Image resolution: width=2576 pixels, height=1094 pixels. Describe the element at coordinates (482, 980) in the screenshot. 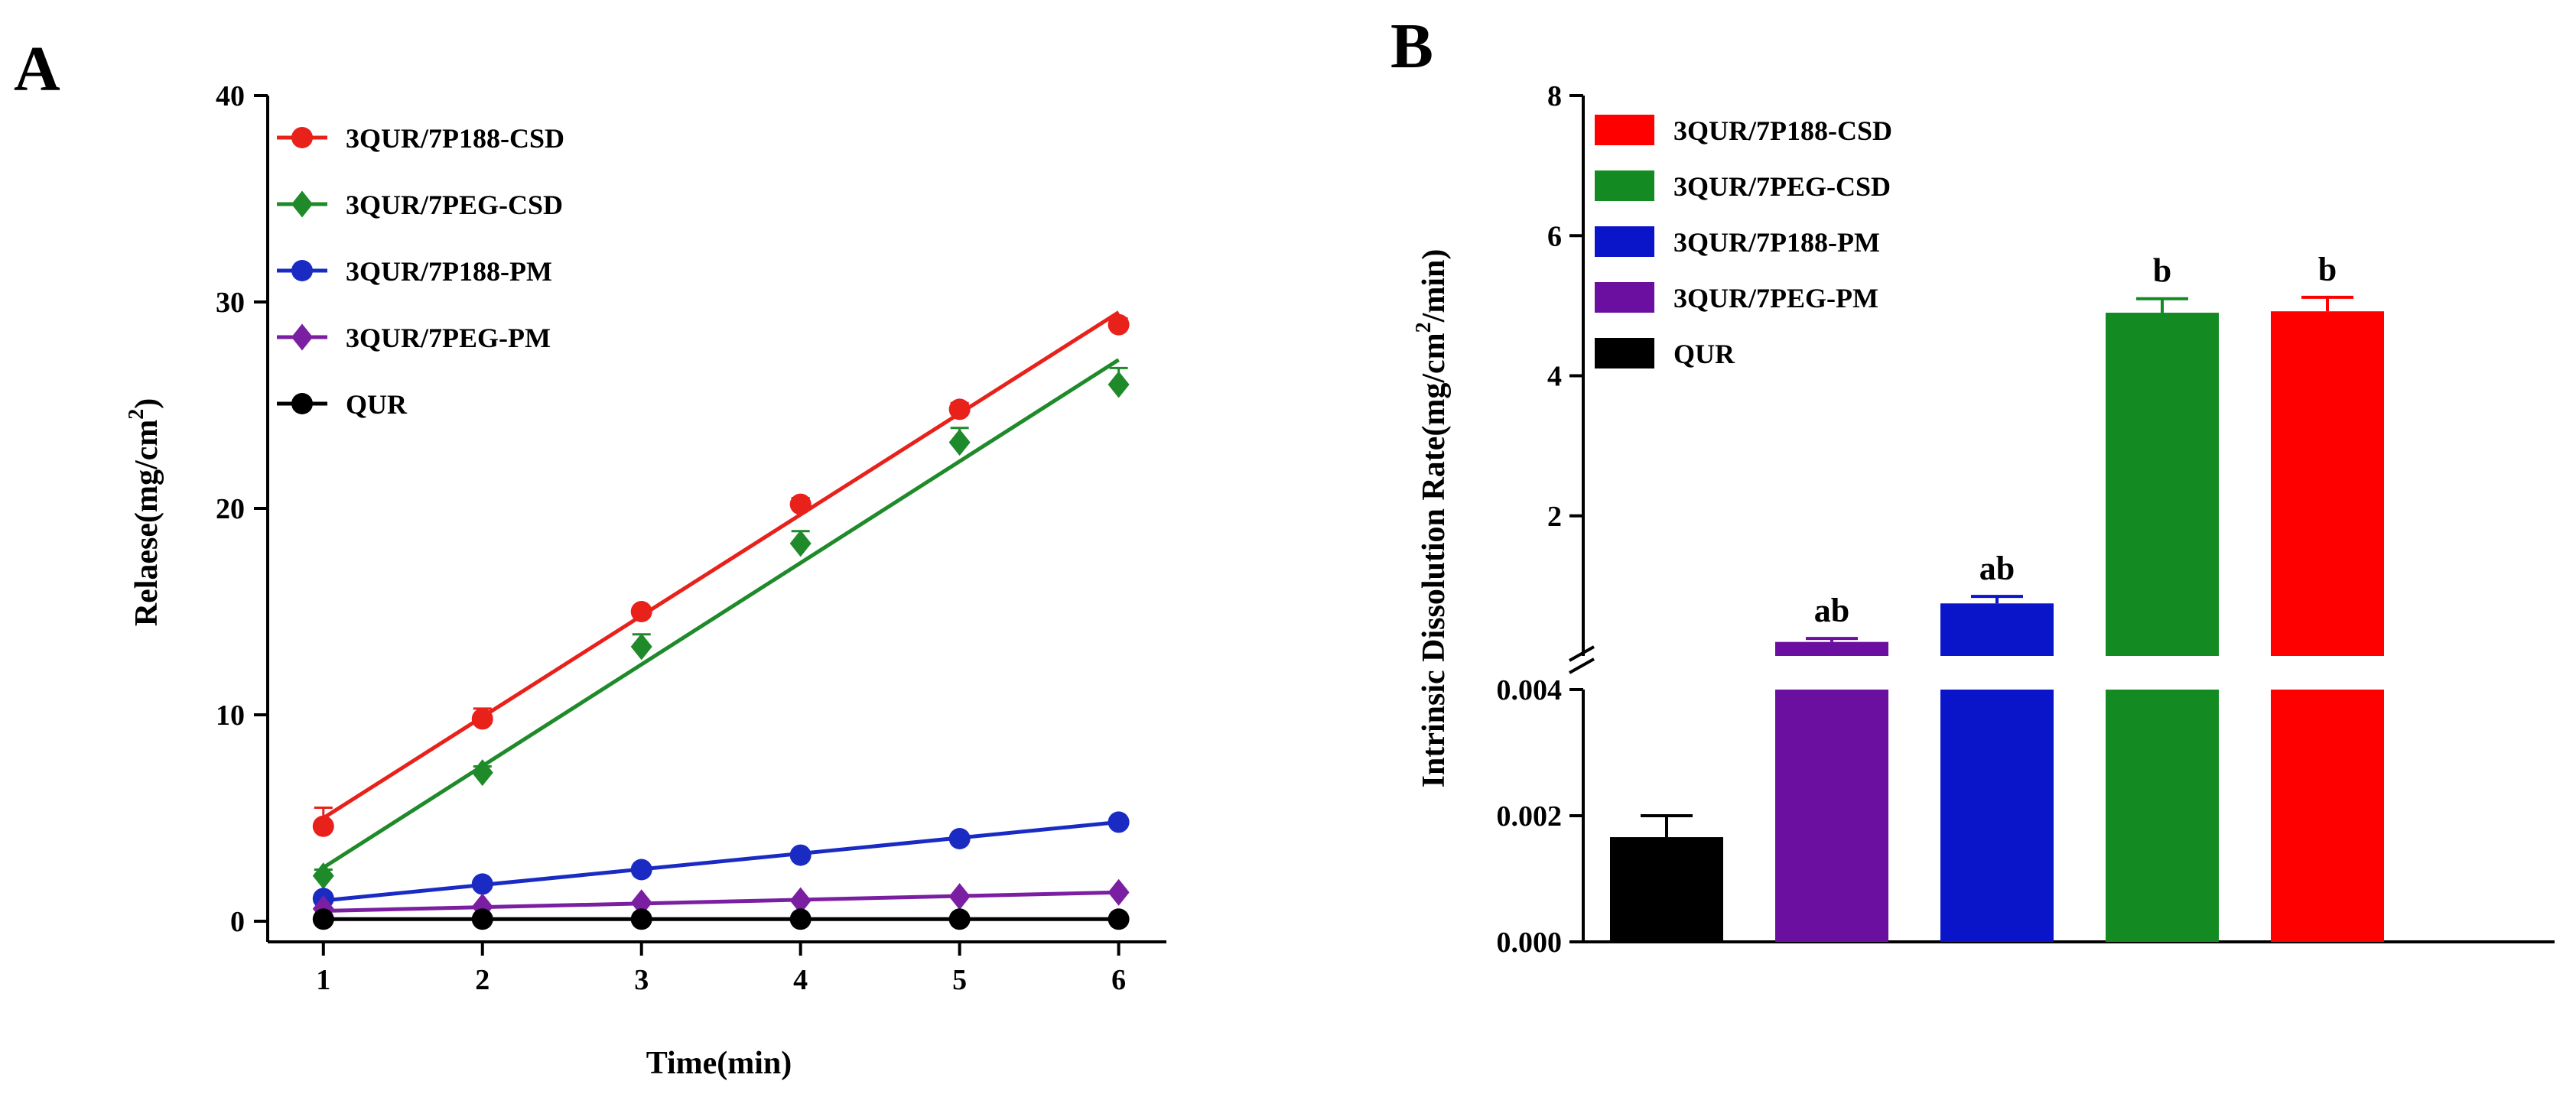

I see `release-x-tick-label: 2` at that location.